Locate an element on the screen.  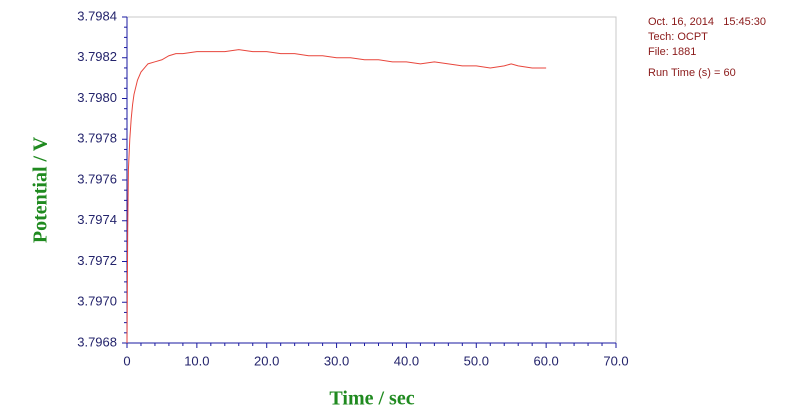
y-tick-label: 3.7968 is located at coordinates (97, 341).